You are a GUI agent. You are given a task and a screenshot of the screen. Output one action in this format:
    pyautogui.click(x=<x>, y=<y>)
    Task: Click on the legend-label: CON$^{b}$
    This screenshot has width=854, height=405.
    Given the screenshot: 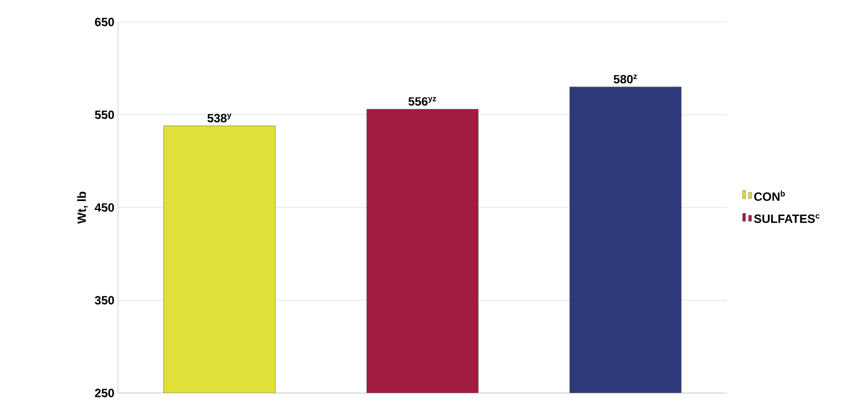 What is the action you would take?
    pyautogui.click(x=769, y=195)
    